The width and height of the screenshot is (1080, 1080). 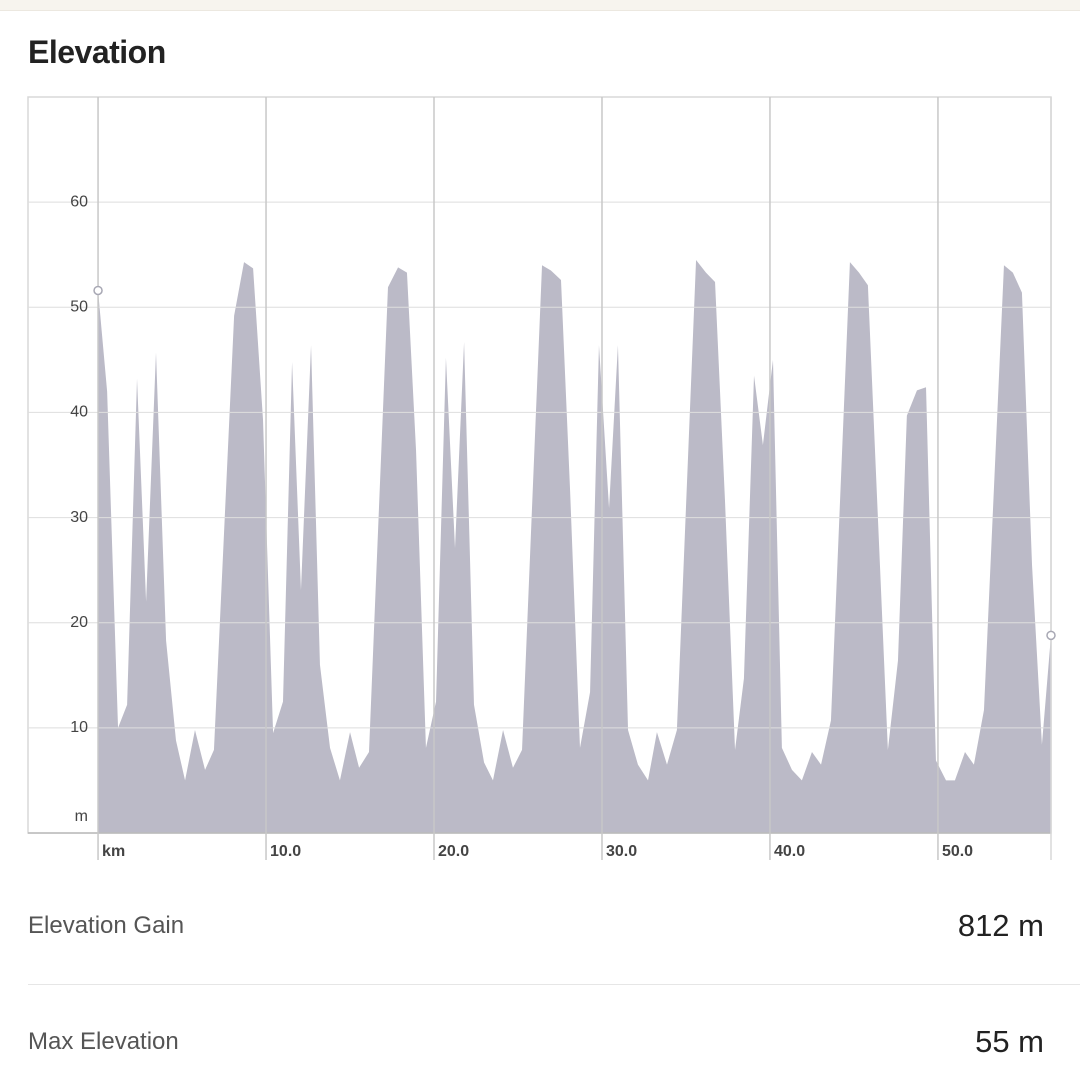 What do you see at coordinates (81, 816) in the screenshot?
I see `y-tick-label: m` at bounding box center [81, 816].